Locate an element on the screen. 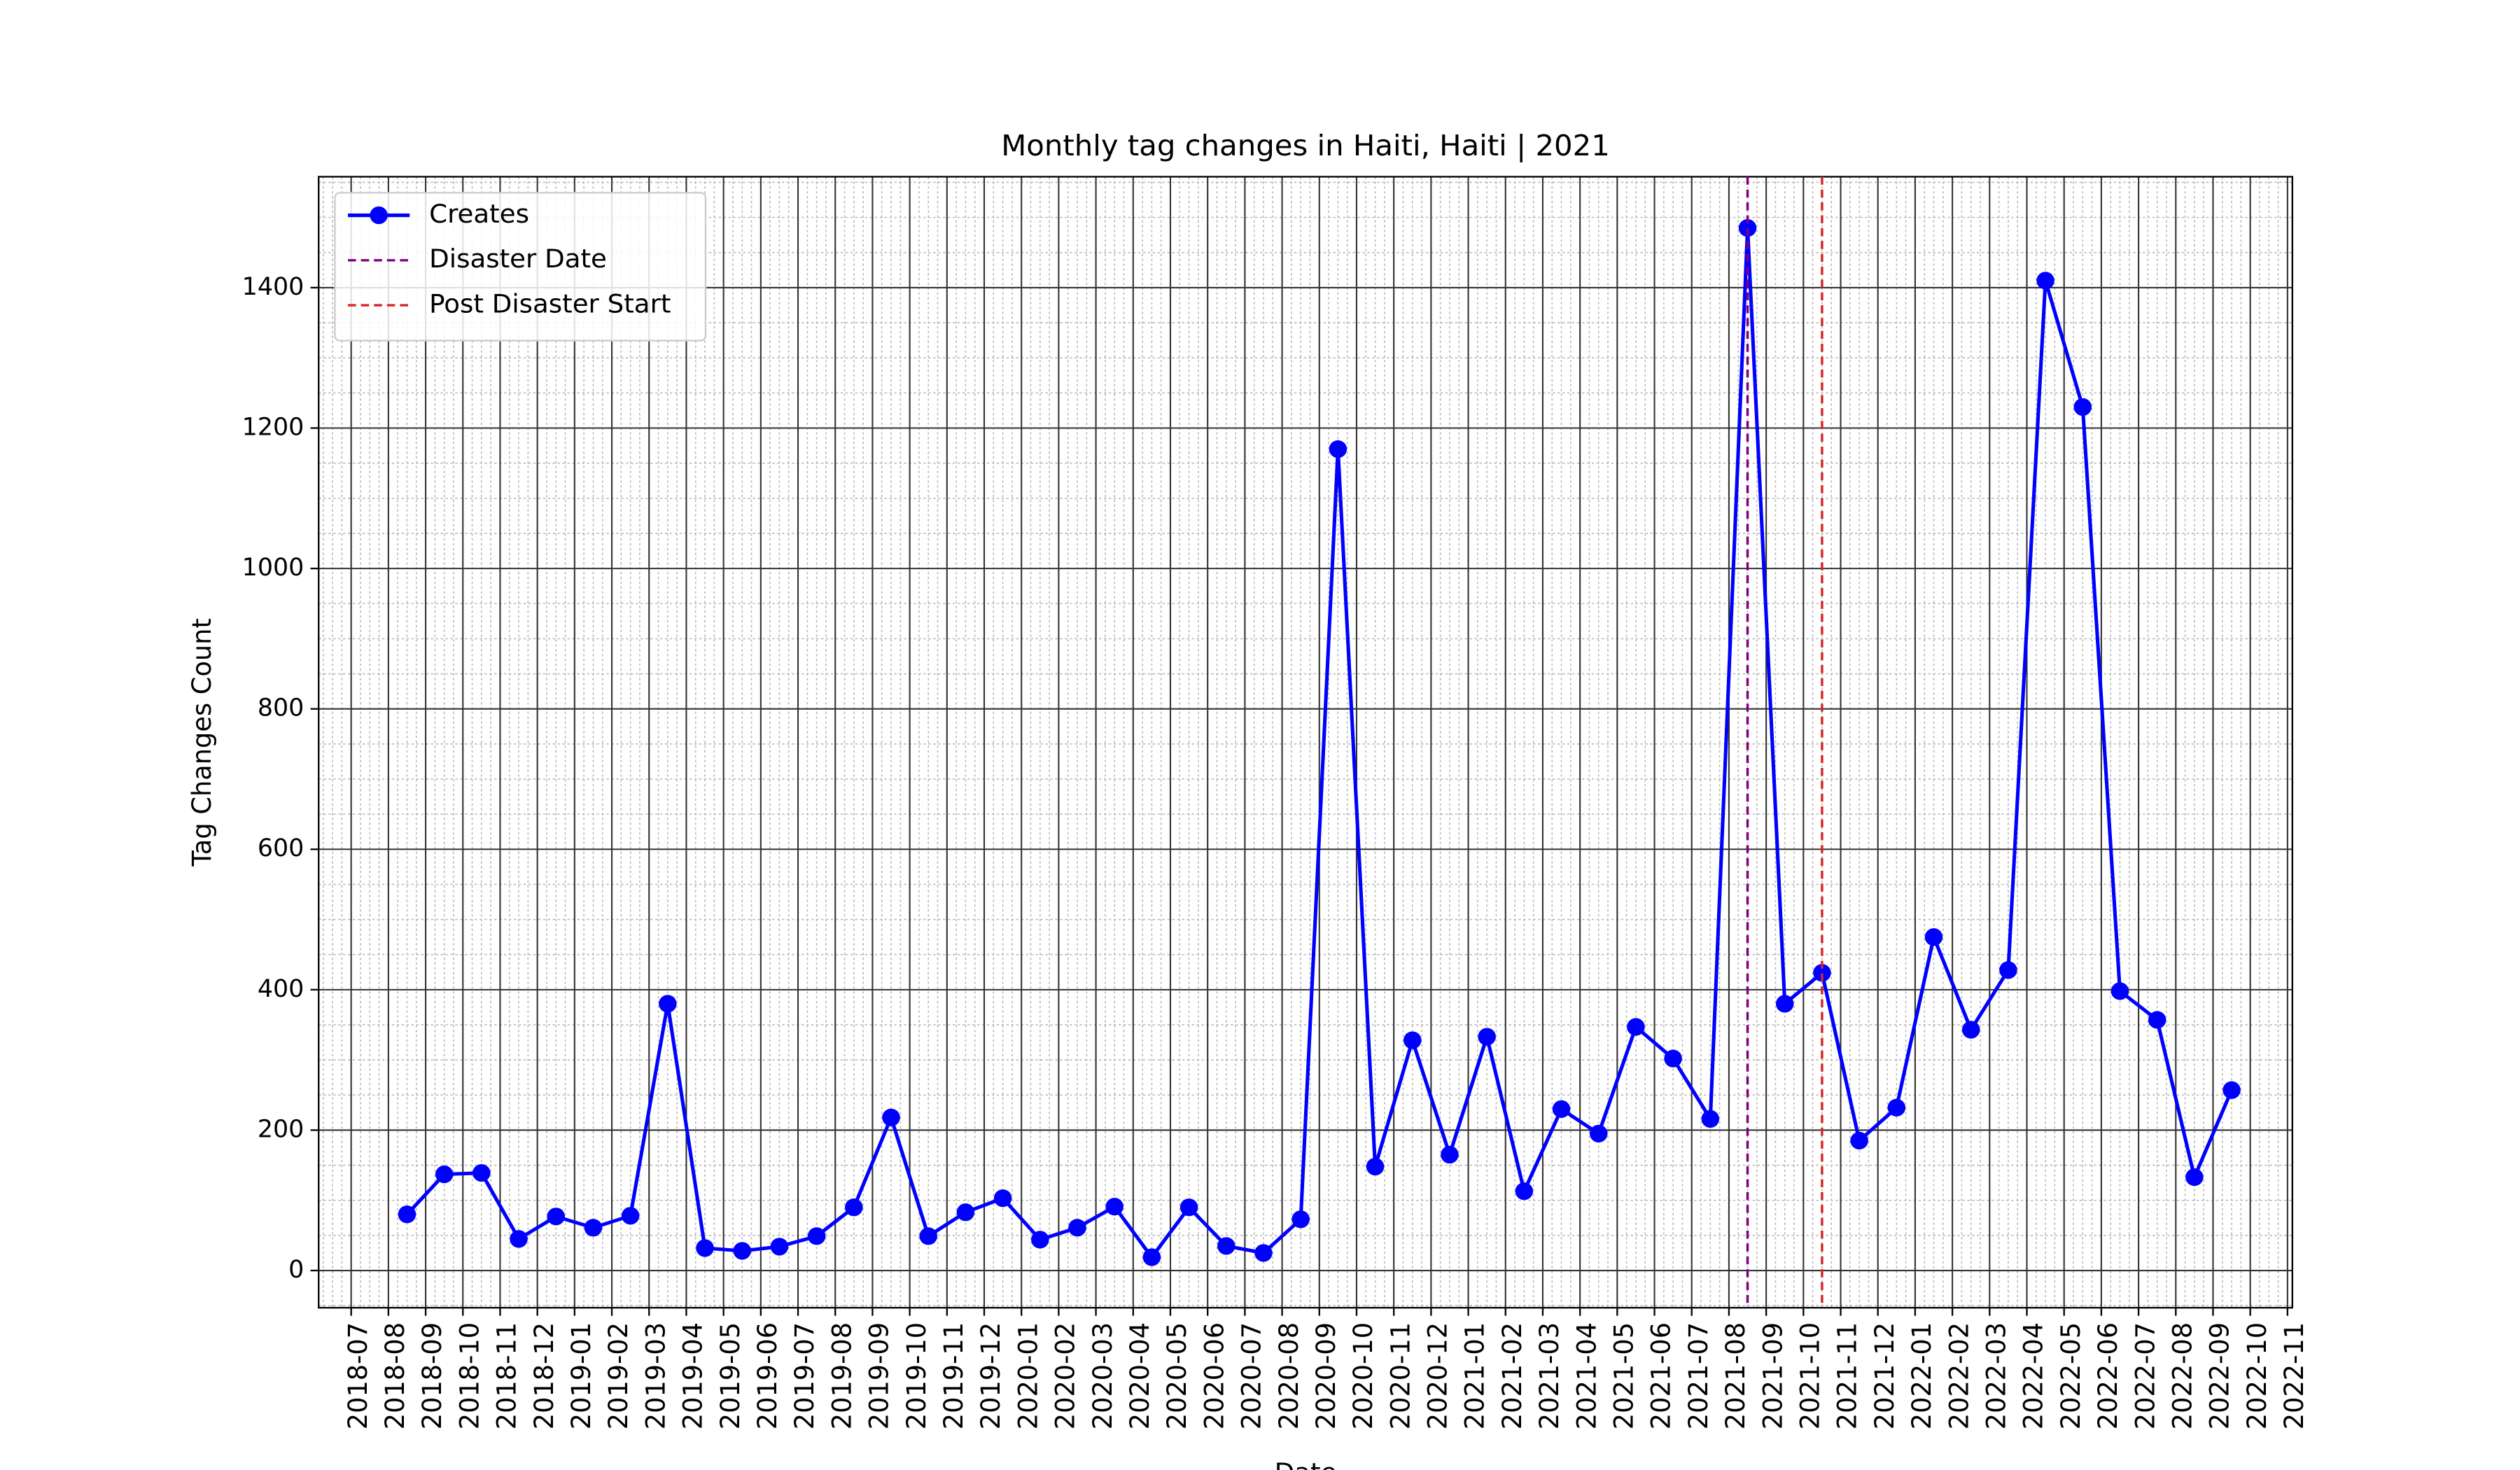  y-axis-label: Tag Changes Count is located at coordinates (202, 742).